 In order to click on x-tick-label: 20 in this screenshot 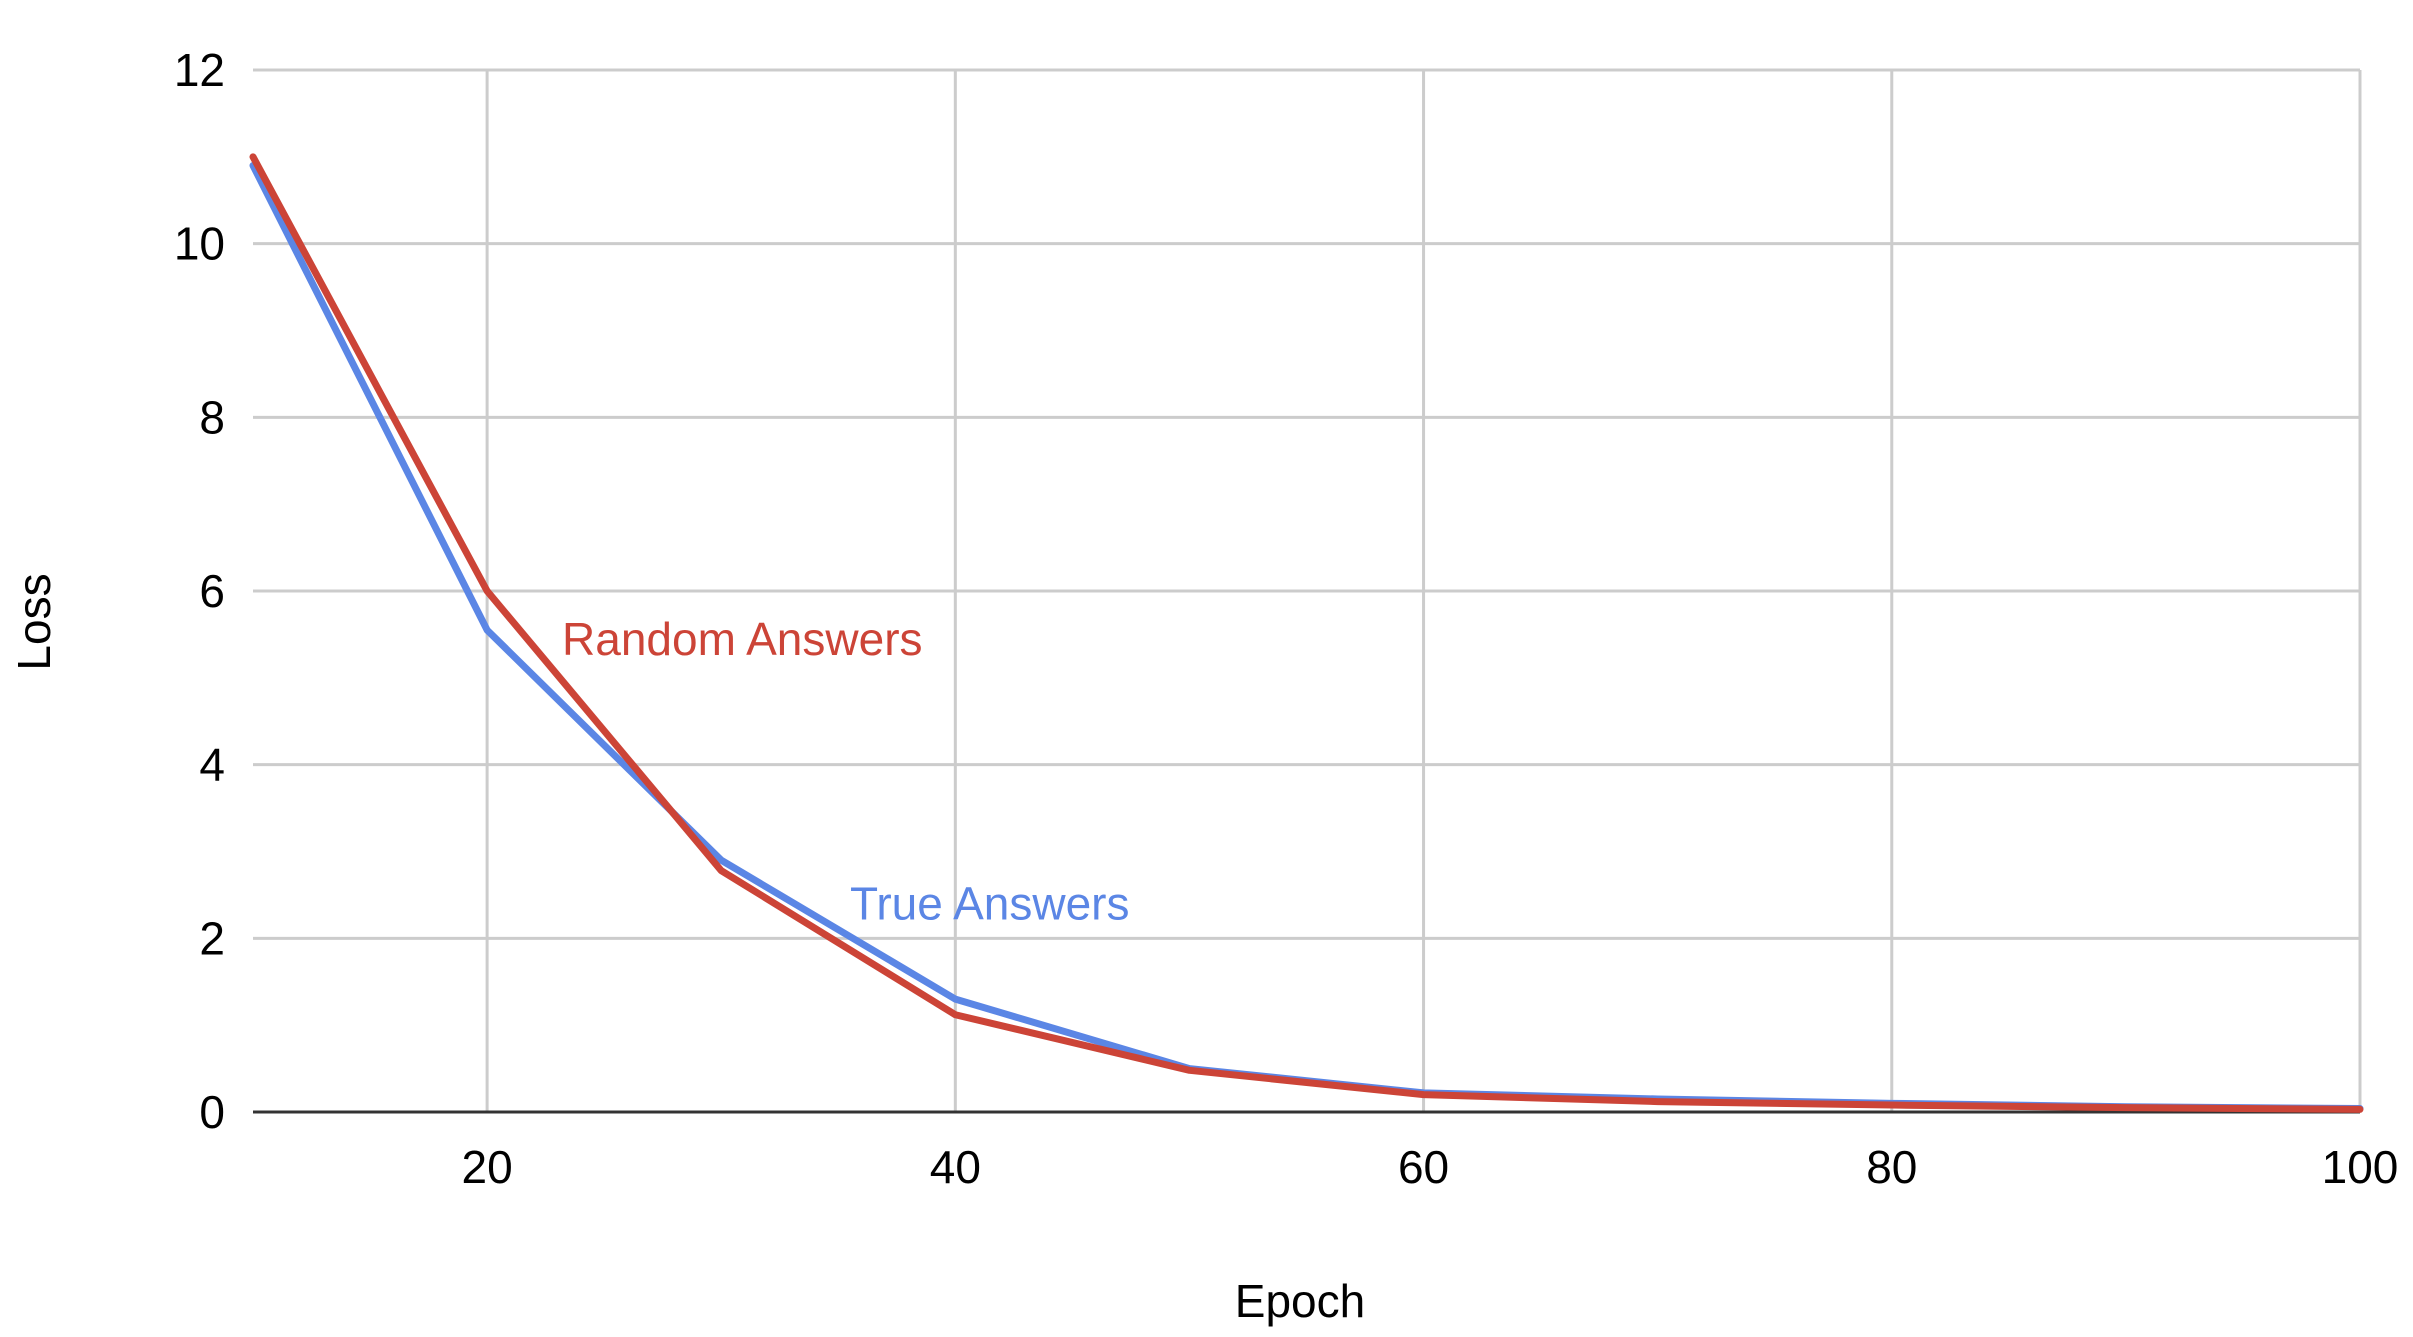, I will do `click(487, 1167)`.